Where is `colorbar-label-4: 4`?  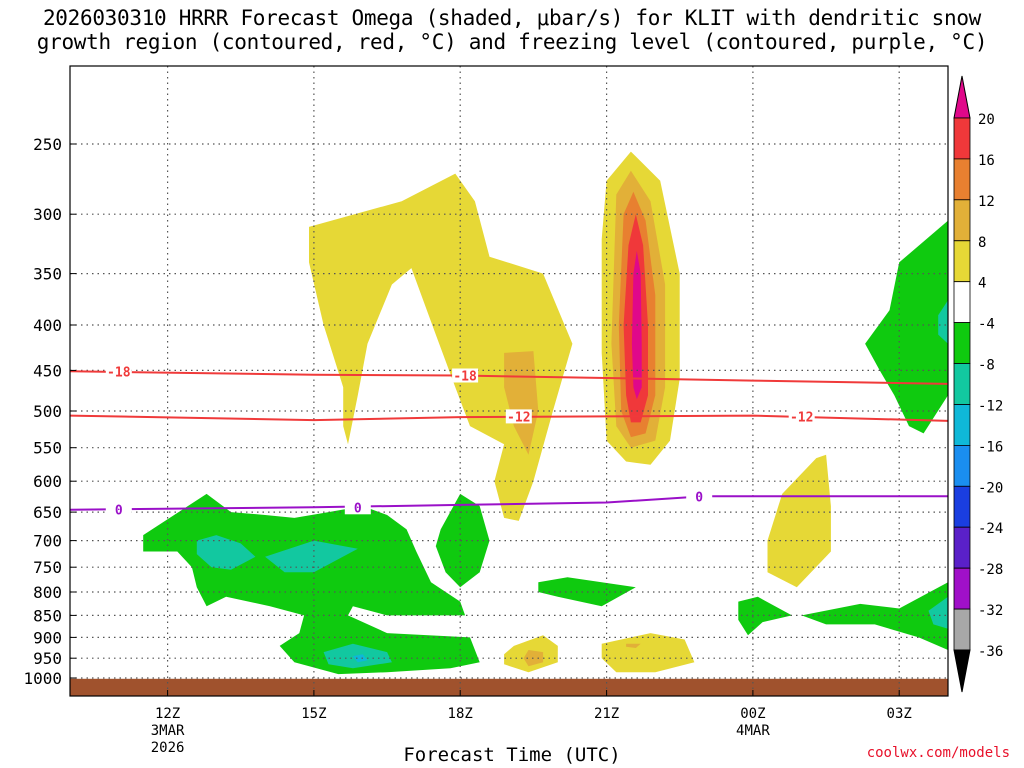 colorbar-label-4: 4 is located at coordinates (982, 284).